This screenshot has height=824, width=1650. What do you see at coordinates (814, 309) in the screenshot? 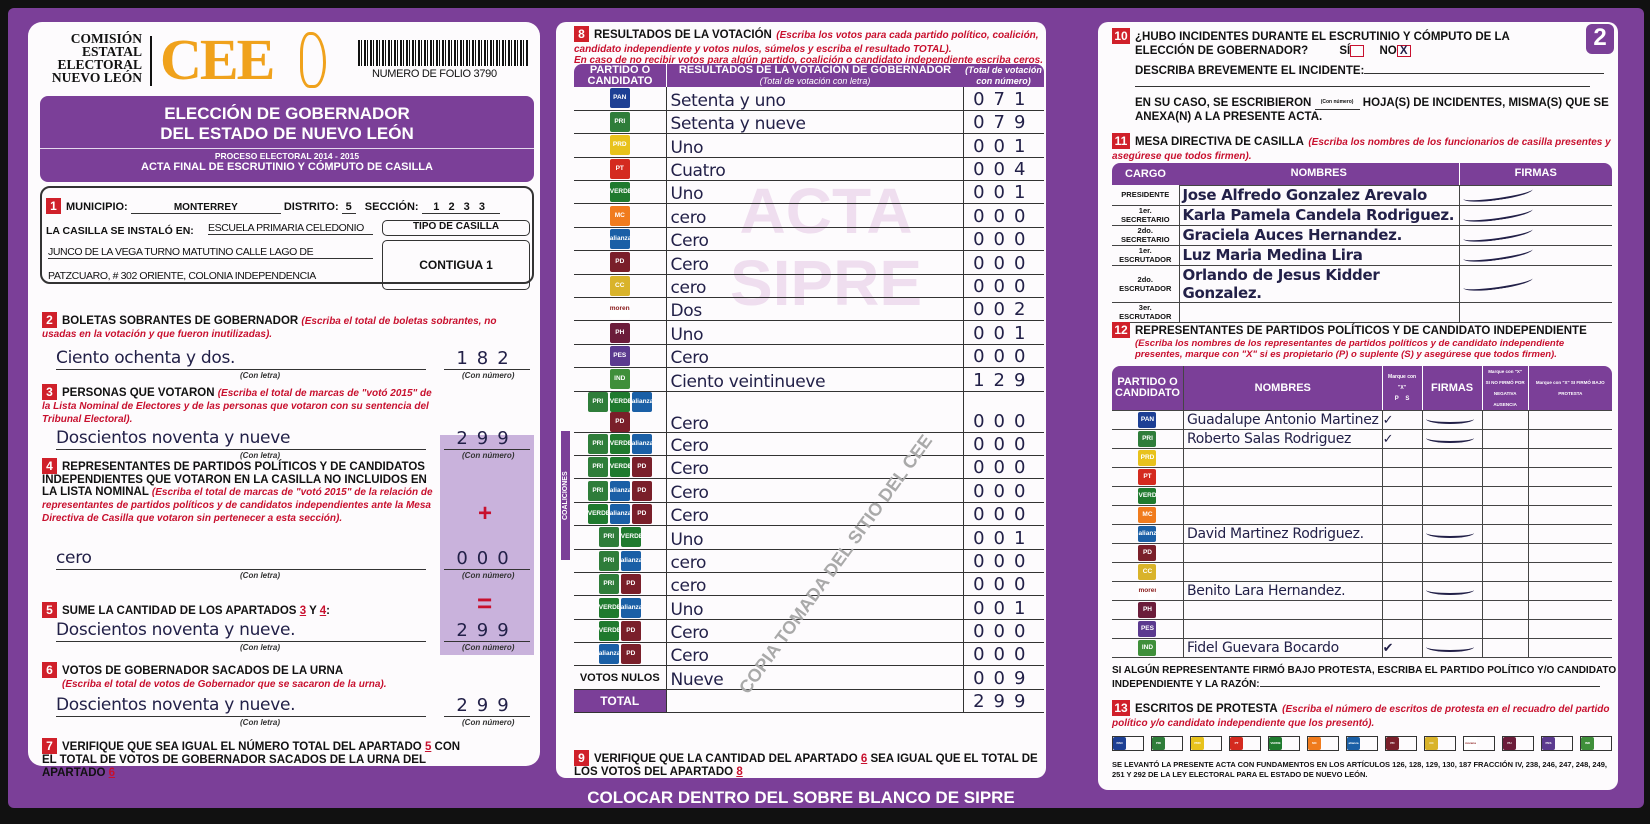
I see `votes-letra-field: Dos` at bounding box center [814, 309].